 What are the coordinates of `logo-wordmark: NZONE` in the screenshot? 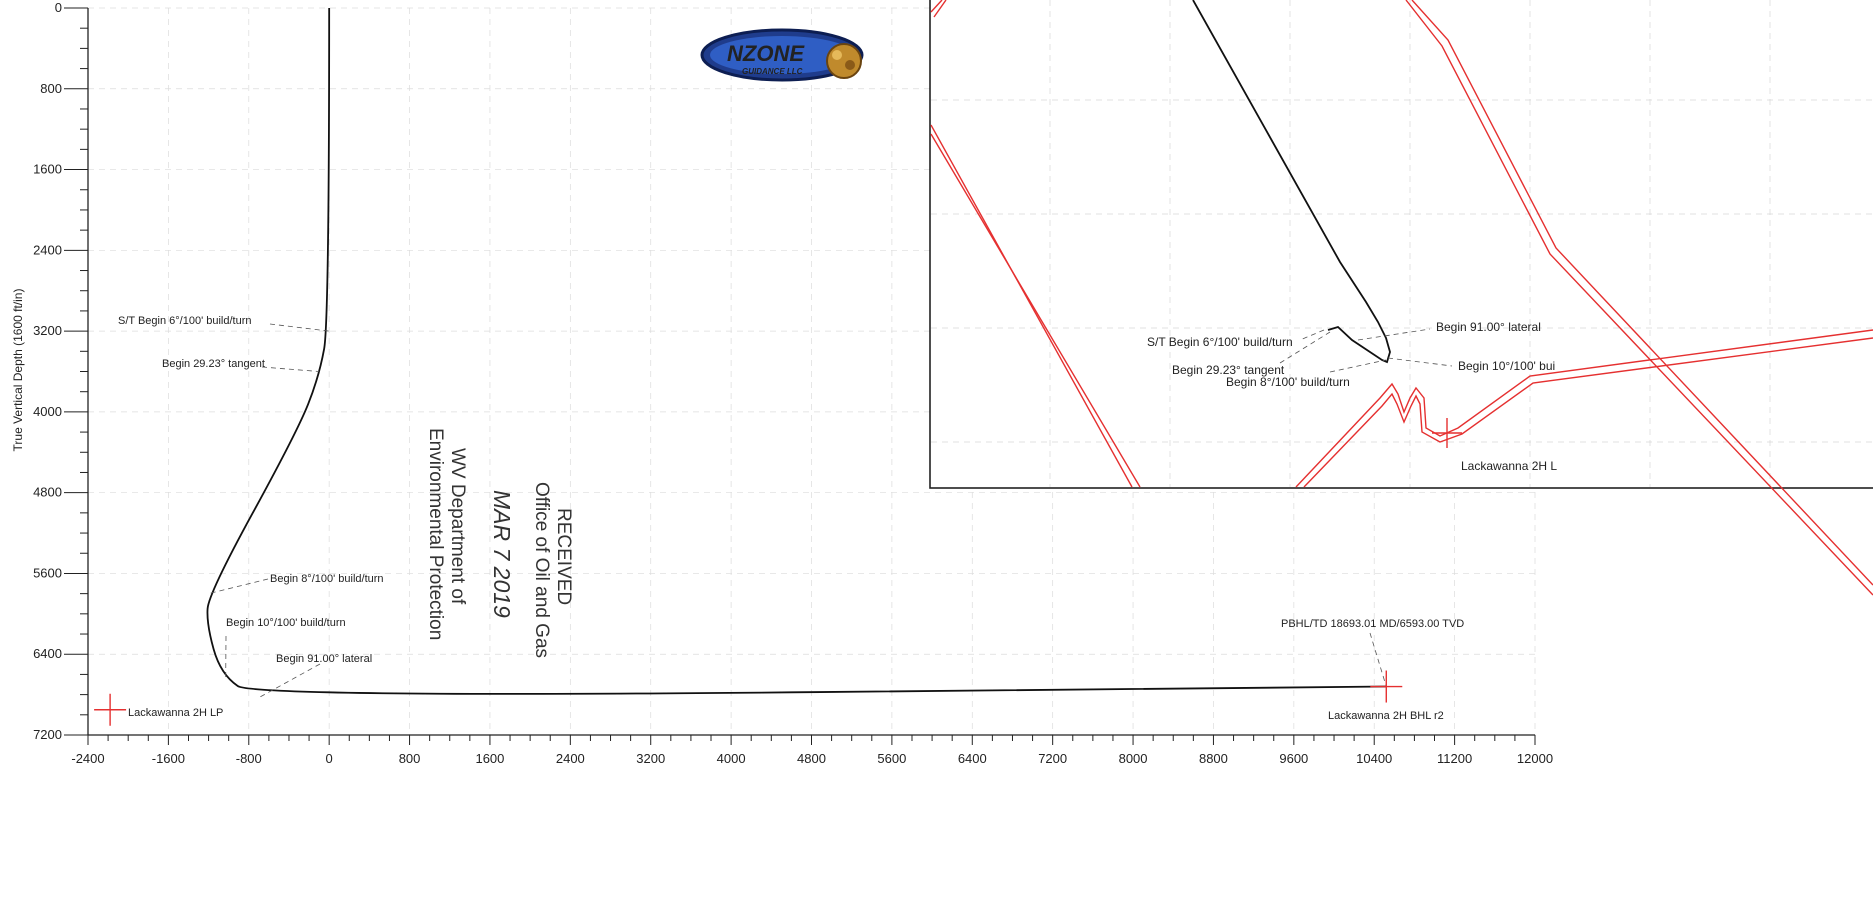 It's located at (766, 53).